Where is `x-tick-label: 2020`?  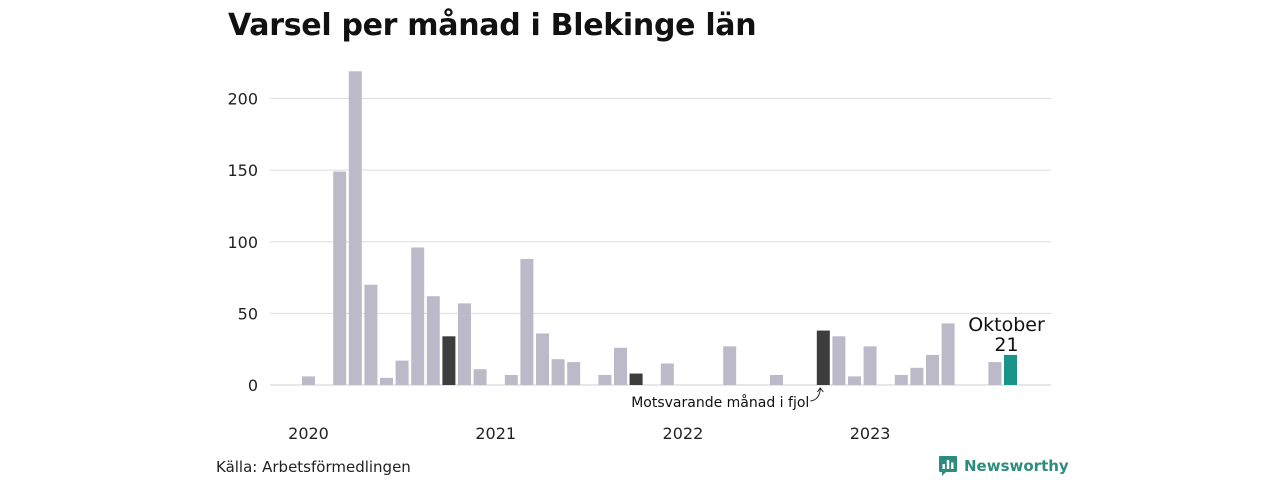 x-tick-label: 2020 is located at coordinates (308, 433).